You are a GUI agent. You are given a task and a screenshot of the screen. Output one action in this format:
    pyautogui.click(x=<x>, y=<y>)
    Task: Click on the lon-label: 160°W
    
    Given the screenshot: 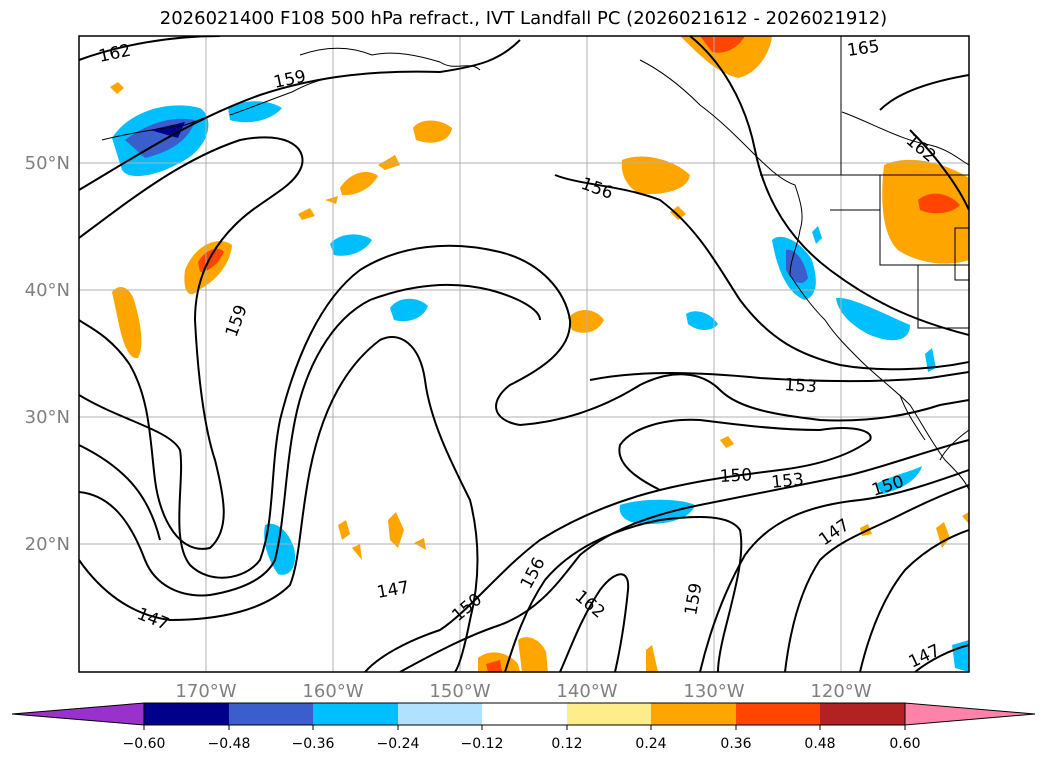 What is the action you would take?
    pyautogui.click(x=332, y=691)
    